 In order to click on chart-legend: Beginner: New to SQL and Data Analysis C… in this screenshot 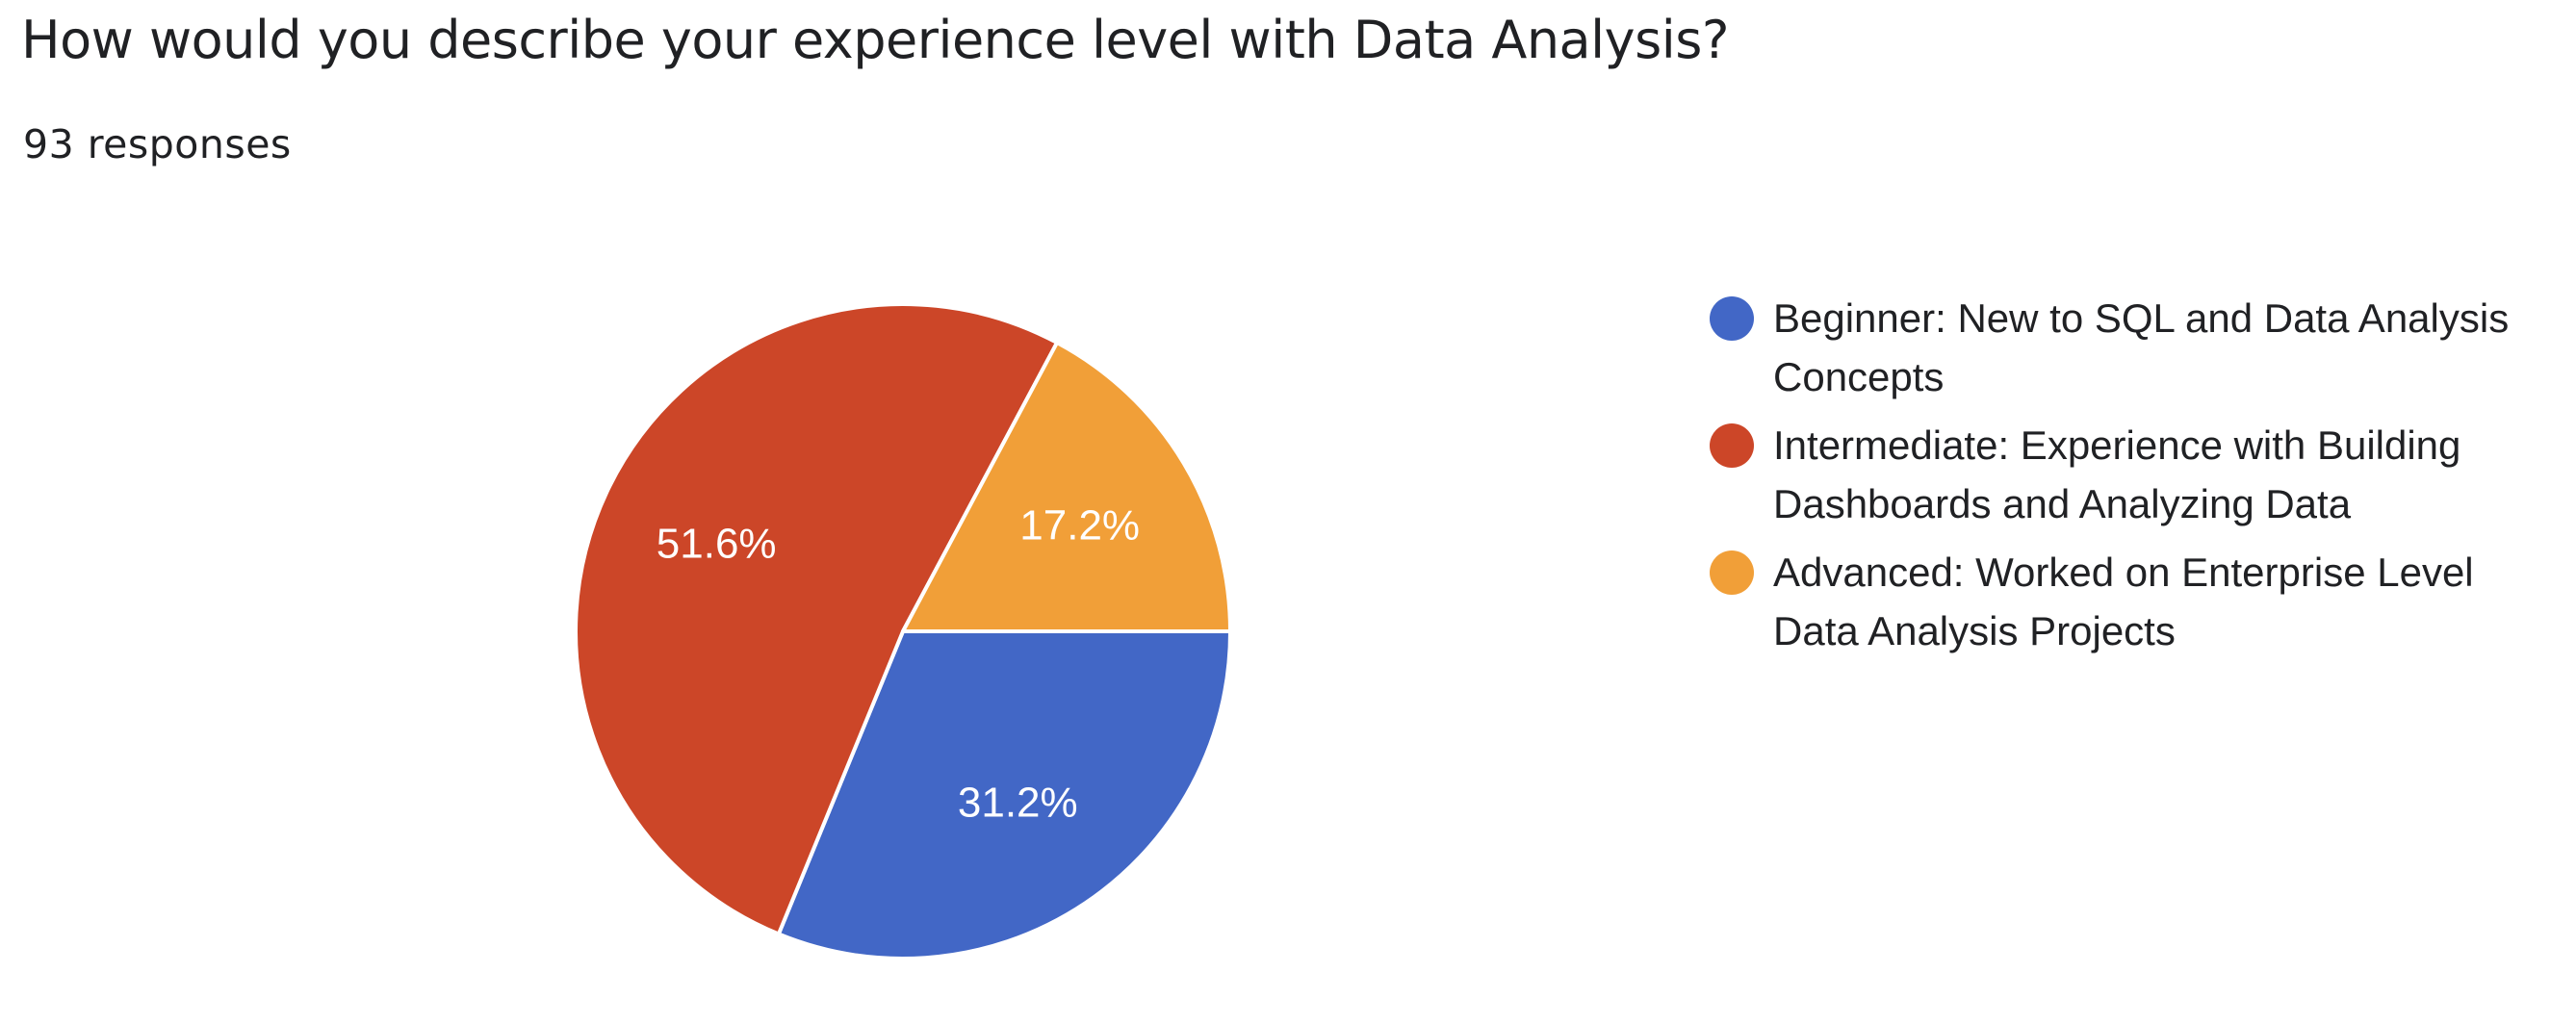, I will do `click(2127, 479)`.